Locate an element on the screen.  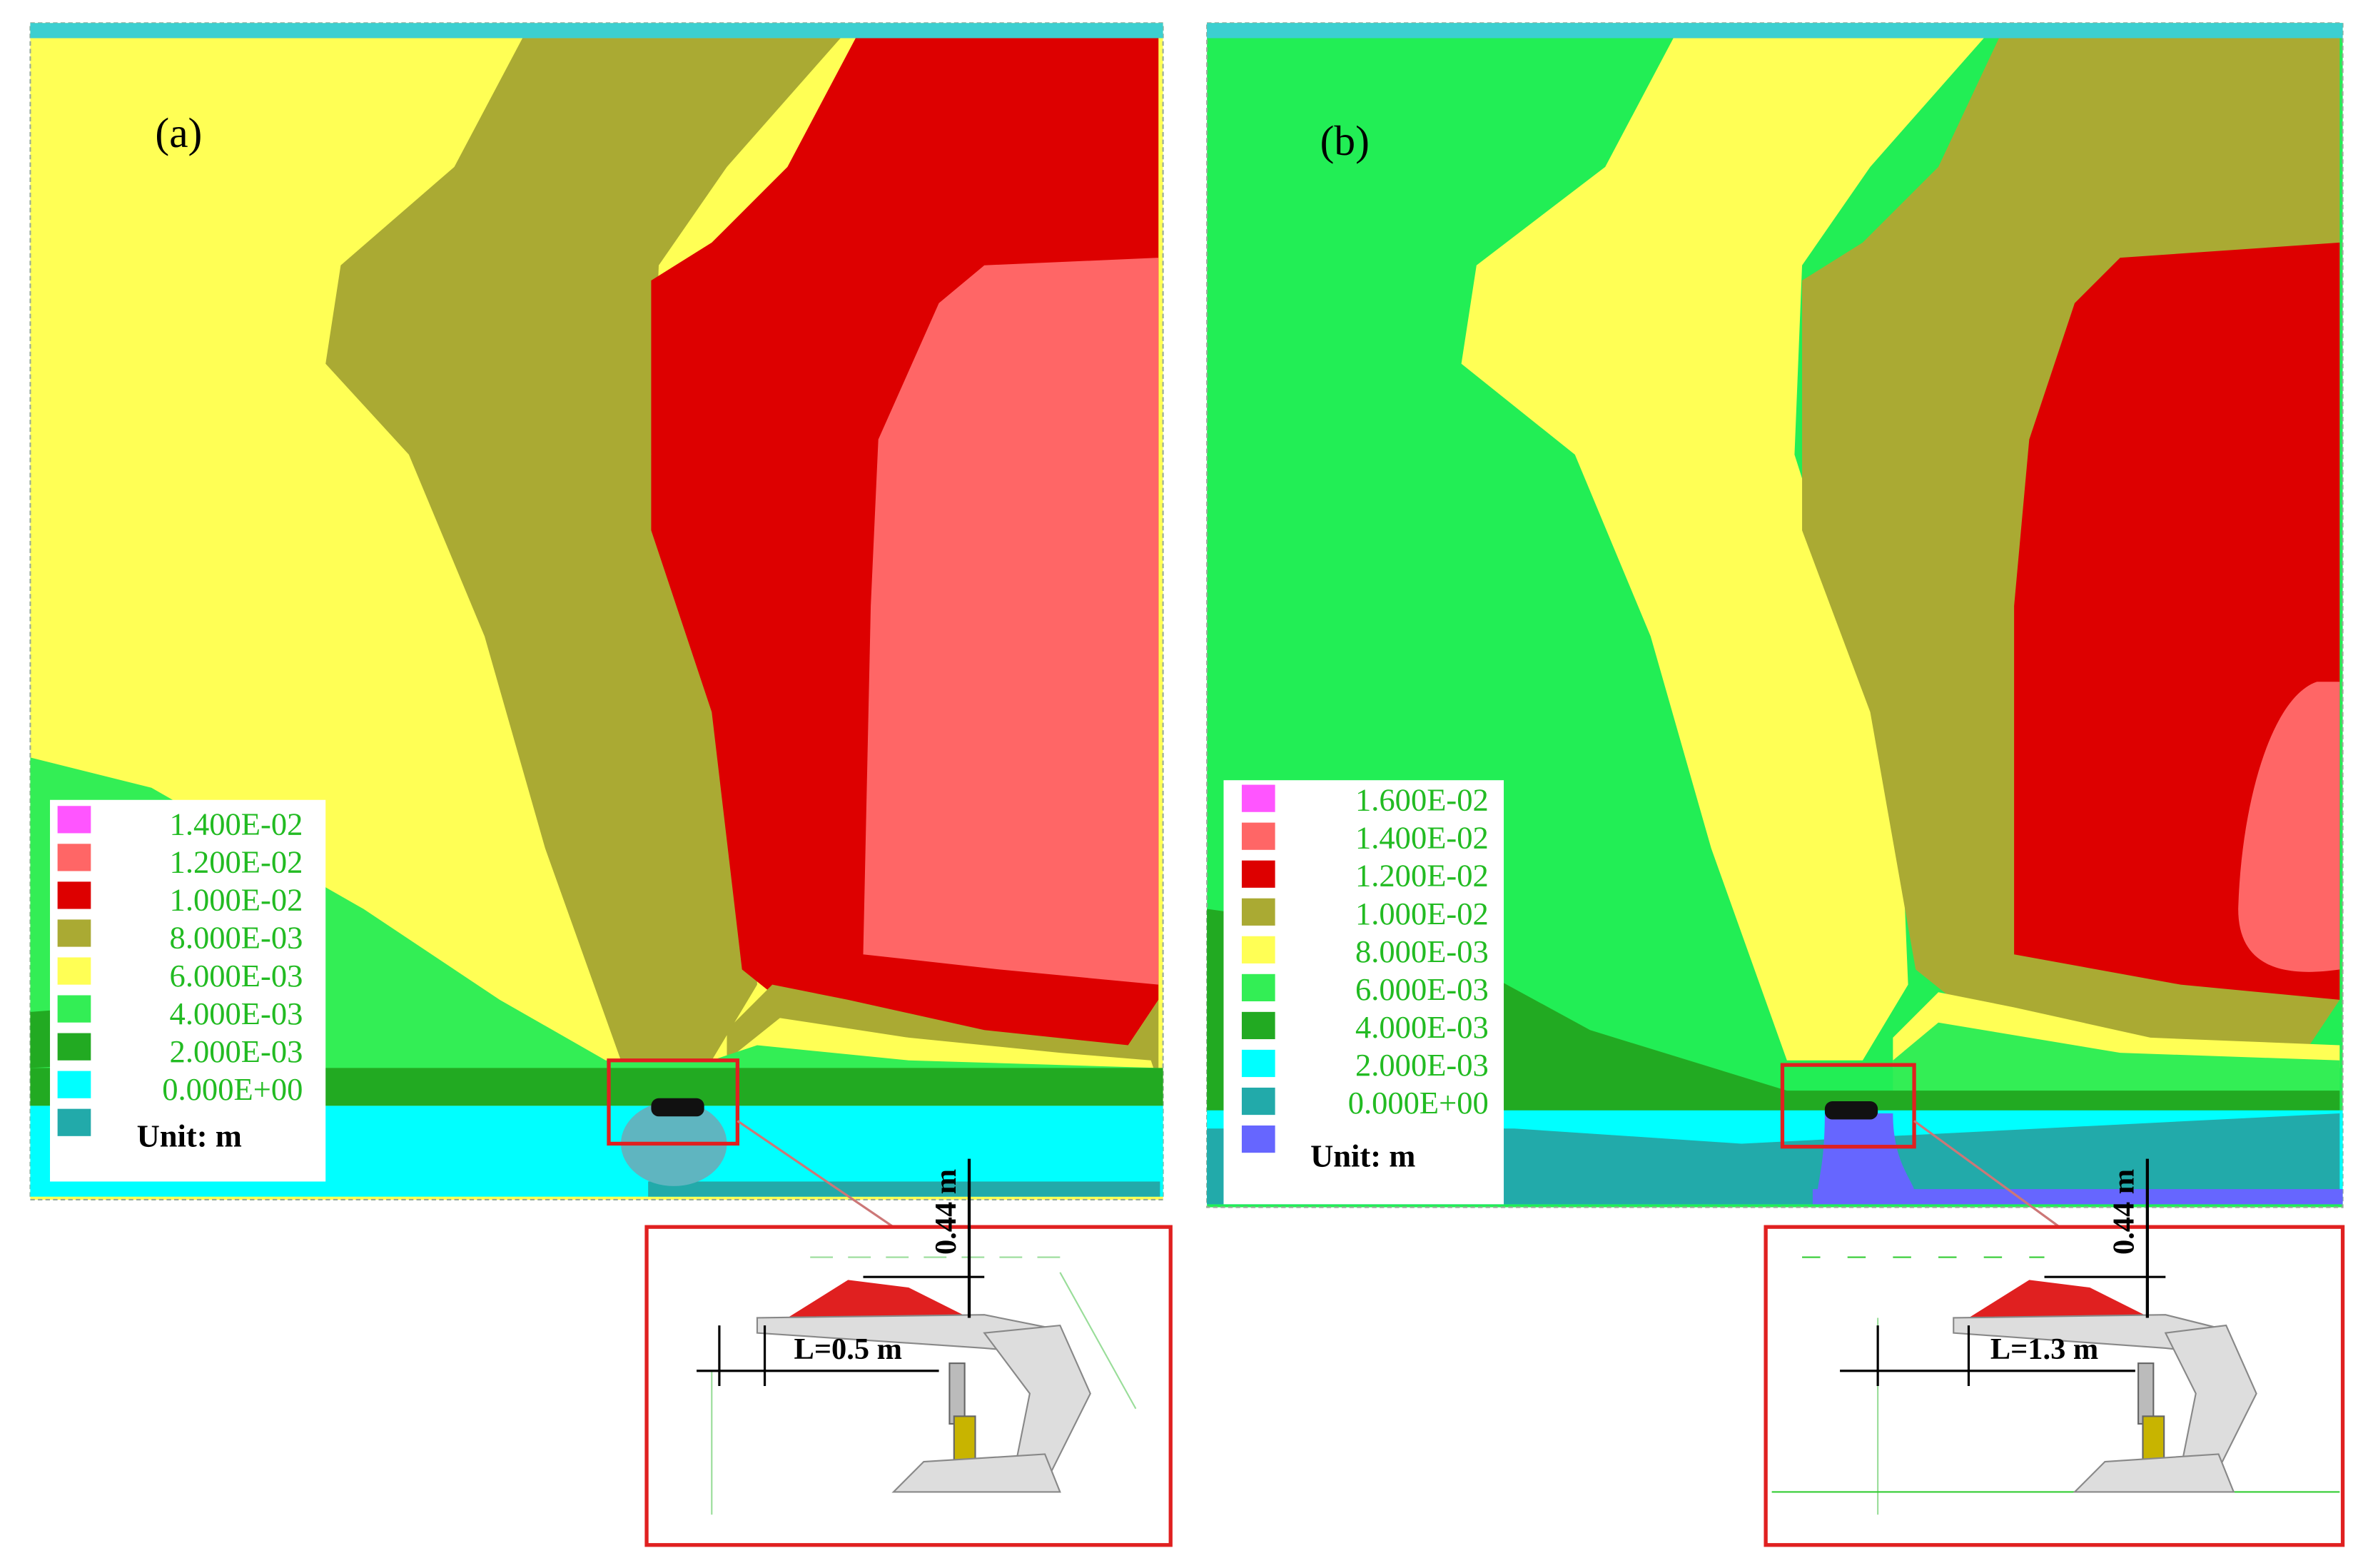
inset-b is located at coordinates (2054, 1333).